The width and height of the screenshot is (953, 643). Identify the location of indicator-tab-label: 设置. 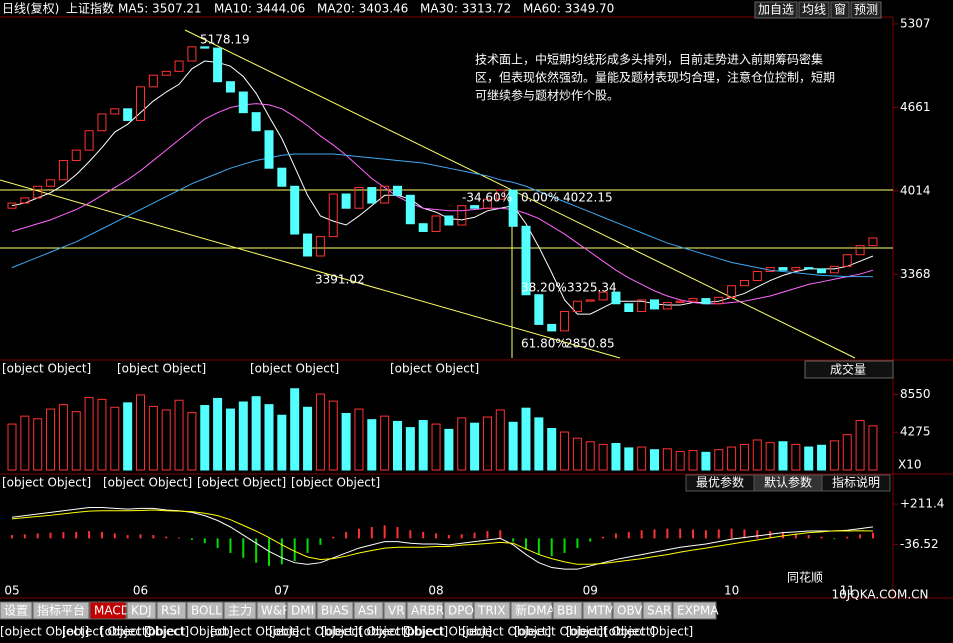
(16, 611).